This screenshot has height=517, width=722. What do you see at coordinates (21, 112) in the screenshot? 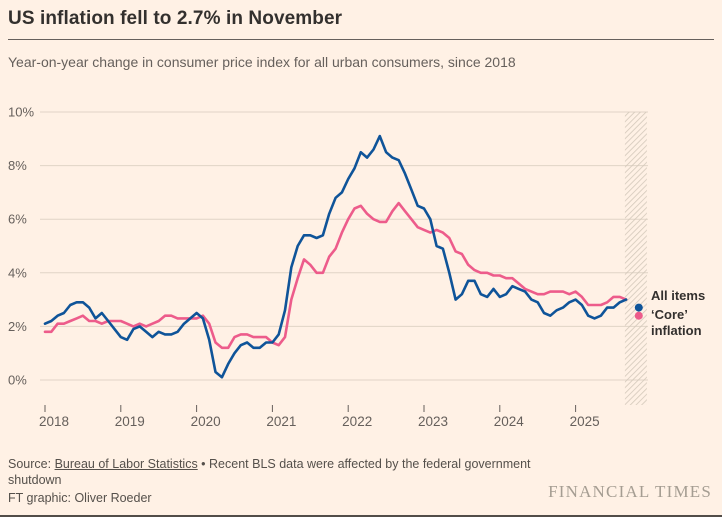
I see `y-tick-label: 10%` at bounding box center [21, 112].